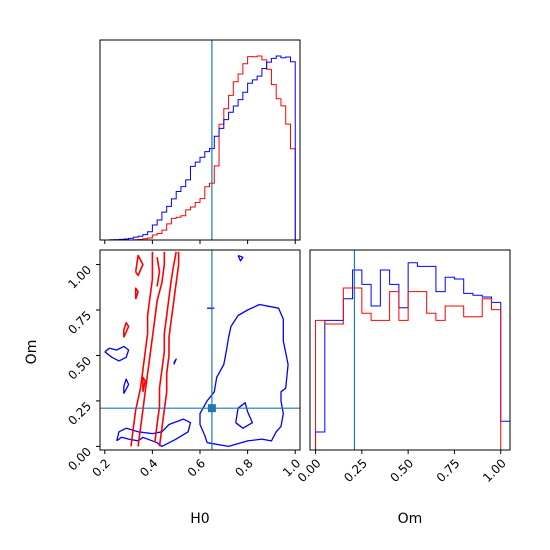 The height and width of the screenshot is (550, 550). What do you see at coordinates (79, 277) in the screenshot?
I see `om-y-tick-label-5: 1.00` at bounding box center [79, 277].